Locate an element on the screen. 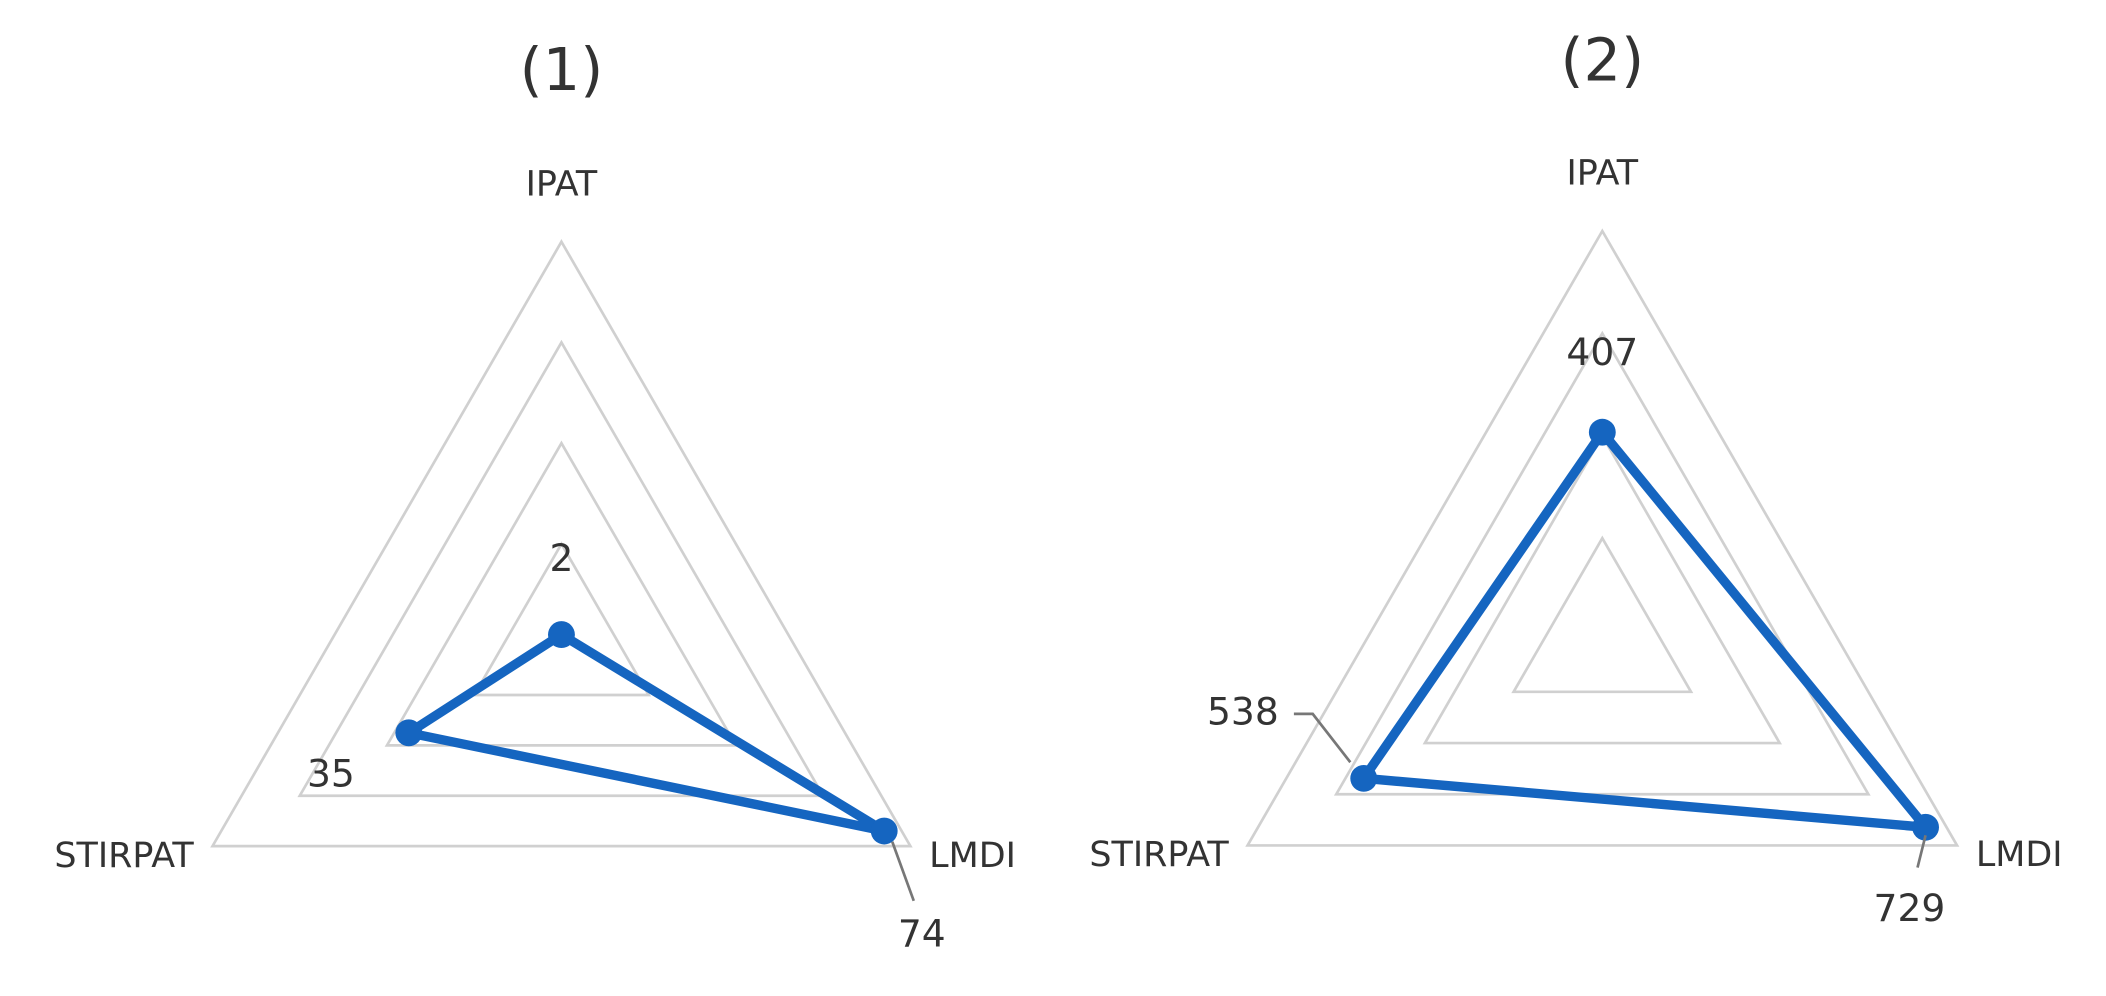 This screenshot has width=2106, height=996. data-label: 538 is located at coordinates (1243, 711).